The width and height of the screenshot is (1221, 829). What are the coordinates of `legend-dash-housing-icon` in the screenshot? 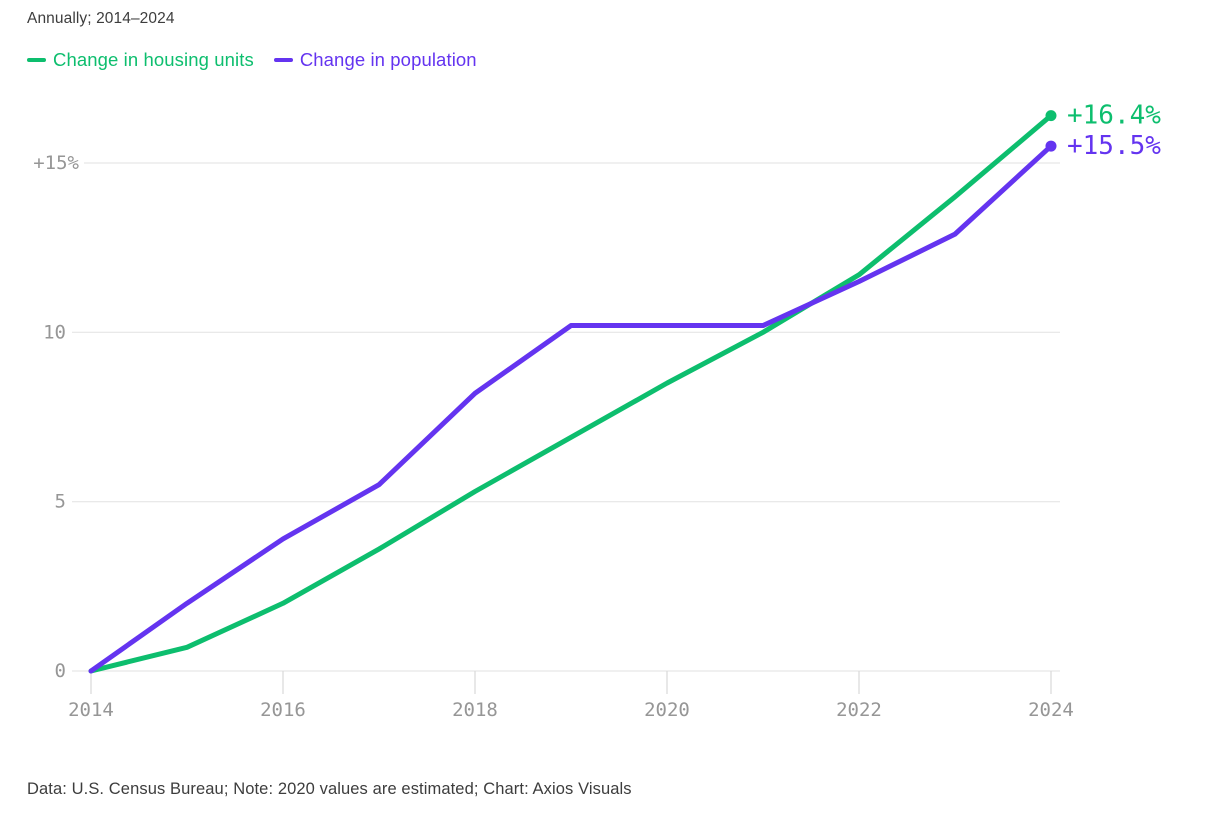 It's located at (36, 60).